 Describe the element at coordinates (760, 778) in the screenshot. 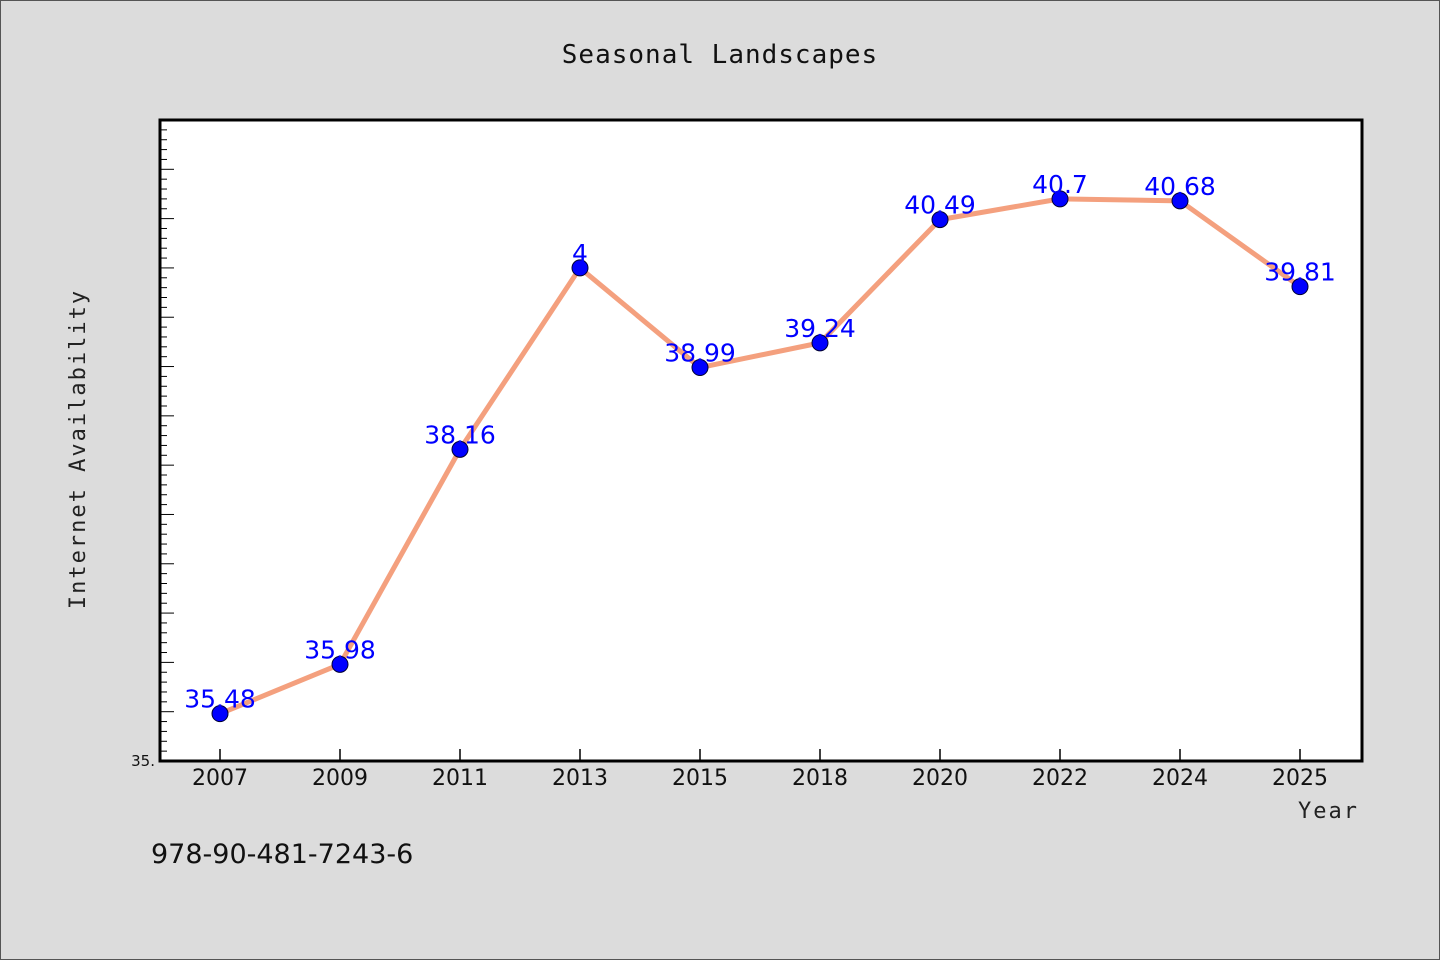

I see `x-axis-tick-labels: 2007 2009 2011 2013 2015 2018 2020 2022 2024 2025` at that location.